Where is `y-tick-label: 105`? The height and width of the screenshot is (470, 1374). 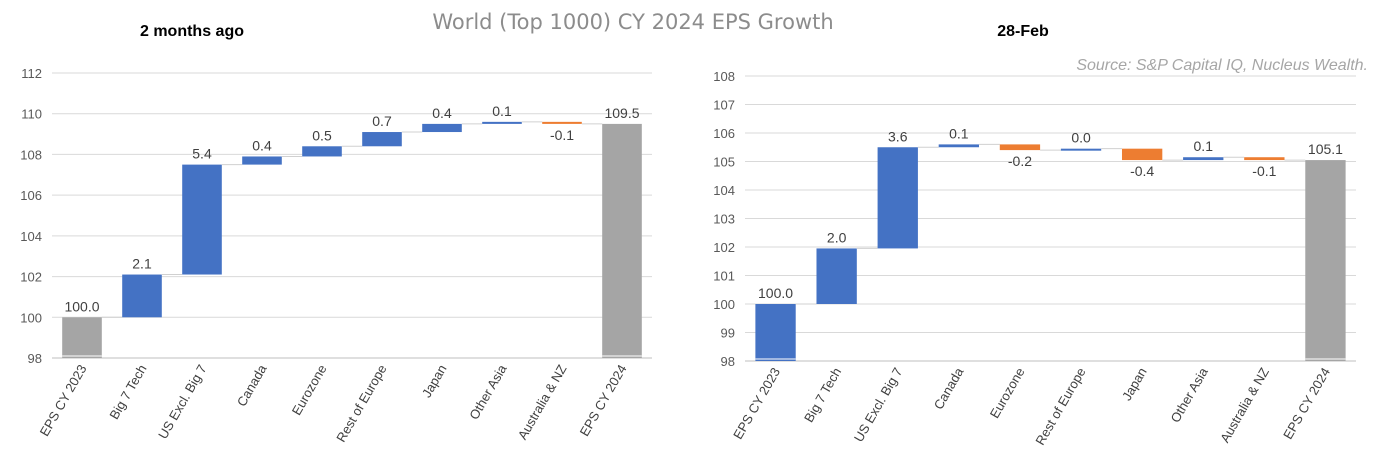
y-tick-label: 105 is located at coordinates (724, 162).